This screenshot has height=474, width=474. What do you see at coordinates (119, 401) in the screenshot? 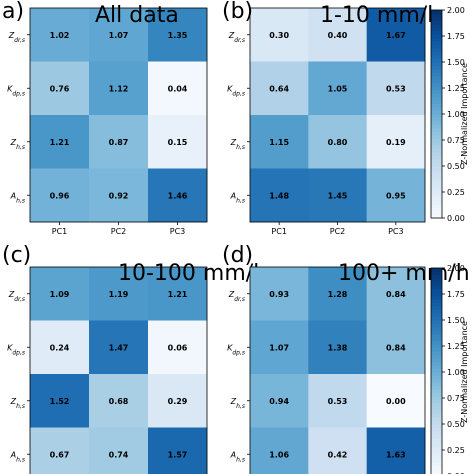
I see `cell-value-label: 0.68` at bounding box center [119, 401].